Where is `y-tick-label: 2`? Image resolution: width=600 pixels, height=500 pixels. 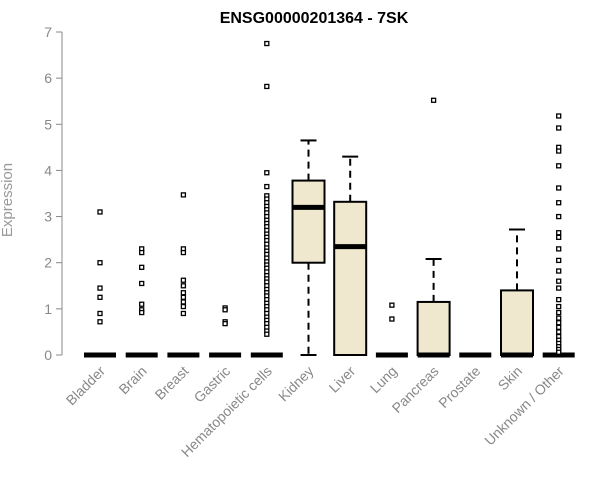
y-tick-label: 2 is located at coordinates (48, 263).